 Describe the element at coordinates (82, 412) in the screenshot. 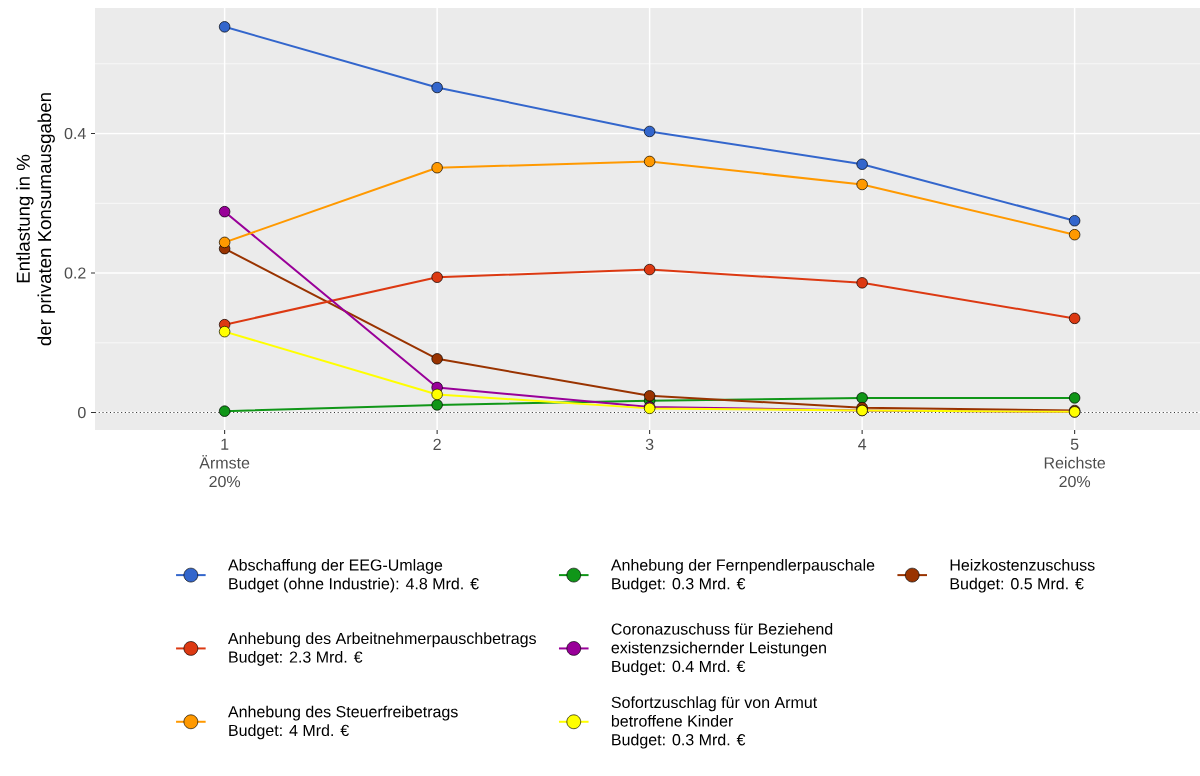

I see `y-tick-label: 0` at that location.